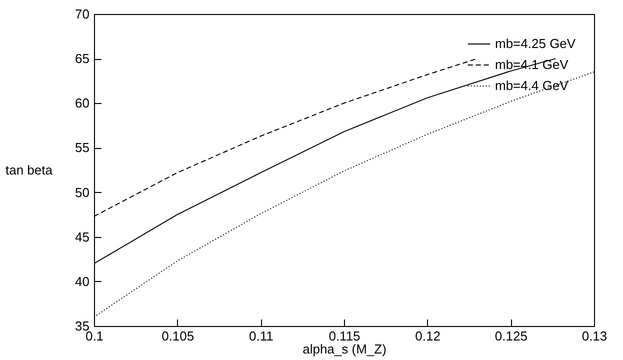 The width and height of the screenshot is (623, 360). What do you see at coordinates (82, 58) in the screenshot?
I see `y-tick-label: 65` at bounding box center [82, 58].